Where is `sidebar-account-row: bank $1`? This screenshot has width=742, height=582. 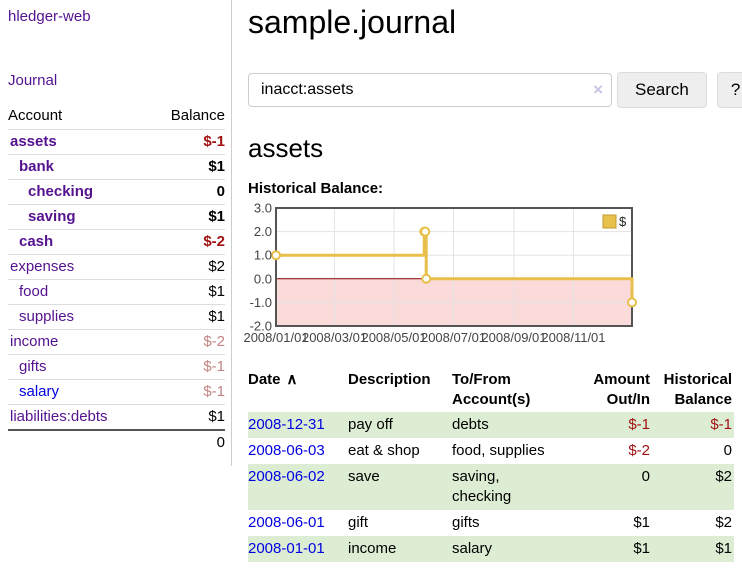
sidebar-account-row: bank $1 is located at coordinates (116, 167).